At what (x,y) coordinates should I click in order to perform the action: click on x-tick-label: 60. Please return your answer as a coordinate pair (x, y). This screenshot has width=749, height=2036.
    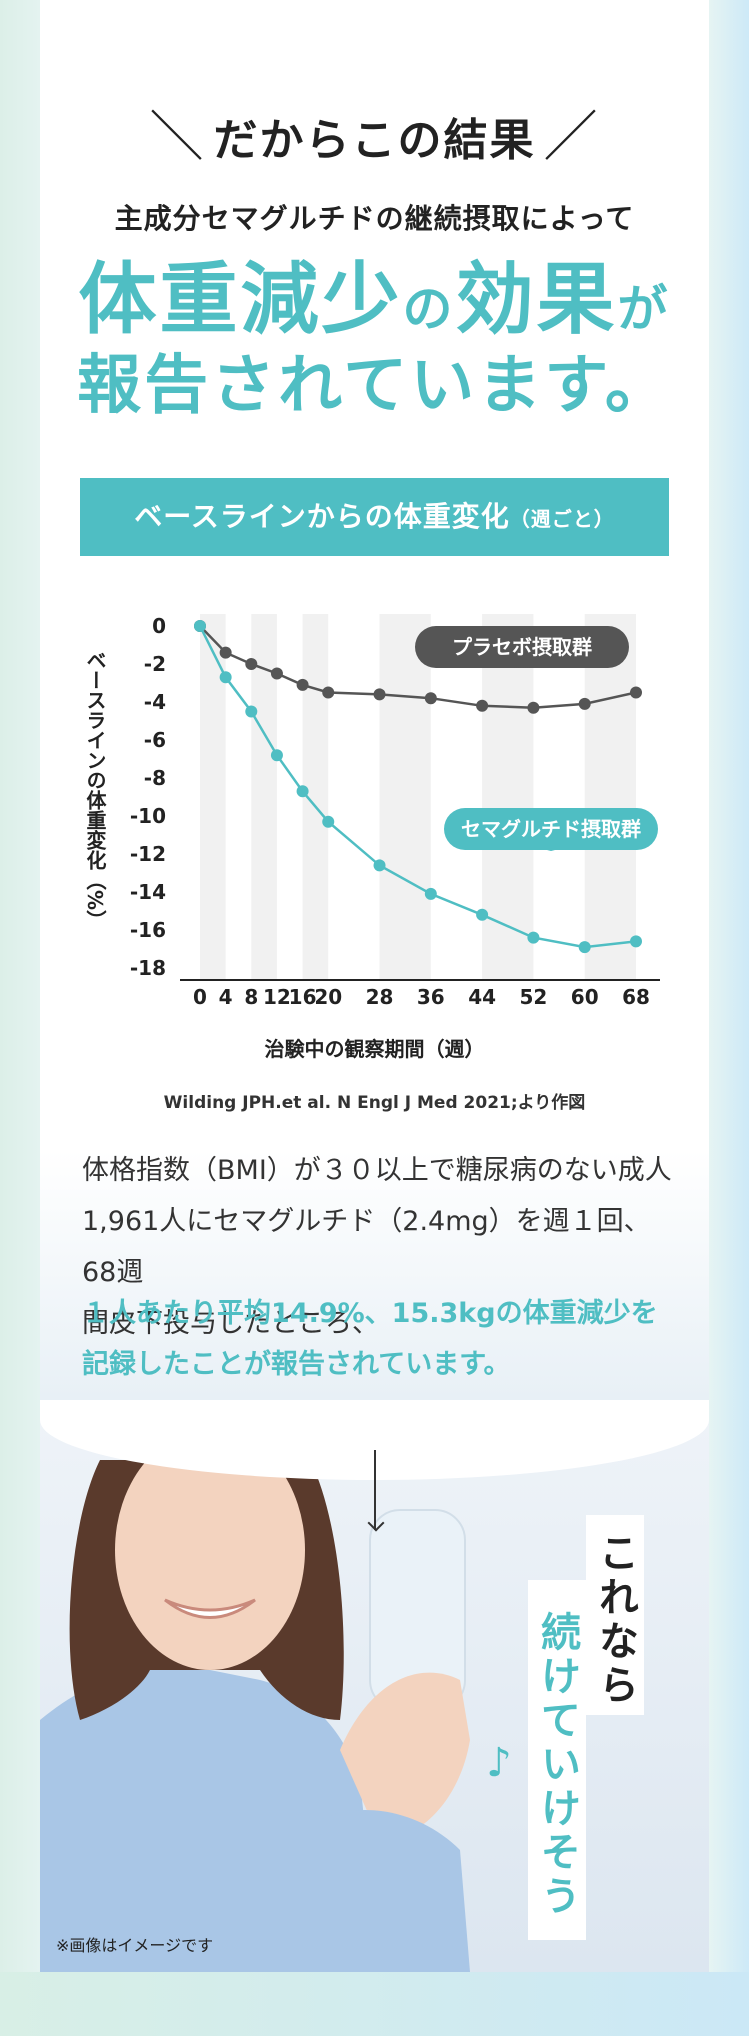
    Looking at the image, I should click on (585, 997).